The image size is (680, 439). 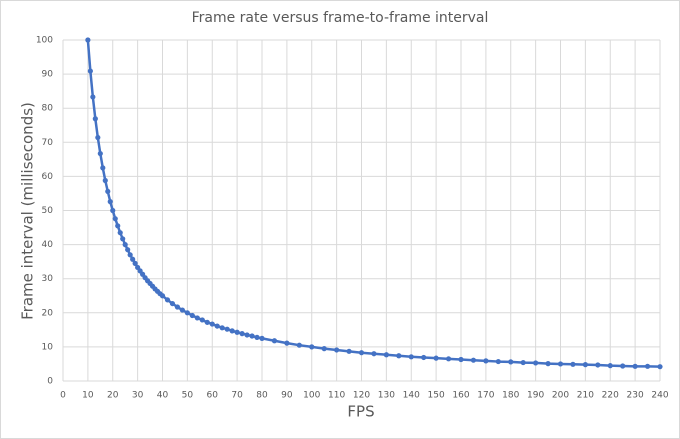 What do you see at coordinates (659, 396) in the screenshot?
I see `x-tick-label: 240` at bounding box center [659, 396].